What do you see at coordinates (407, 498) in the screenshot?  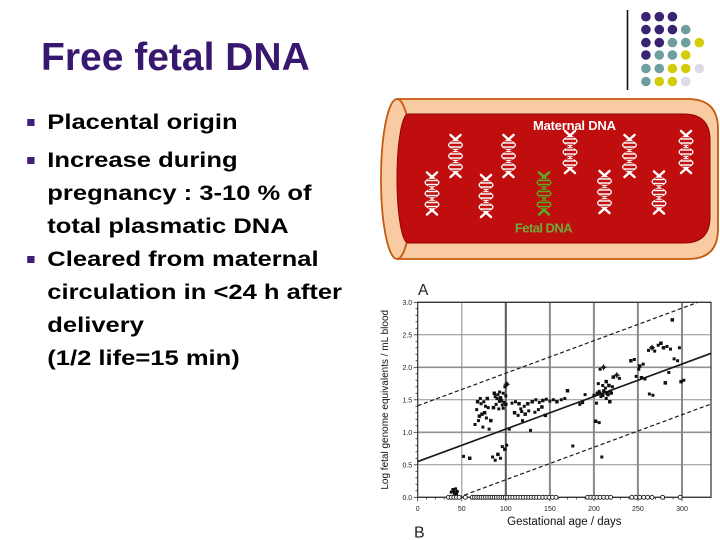 I see `svg-text: 0.0` at bounding box center [407, 498].